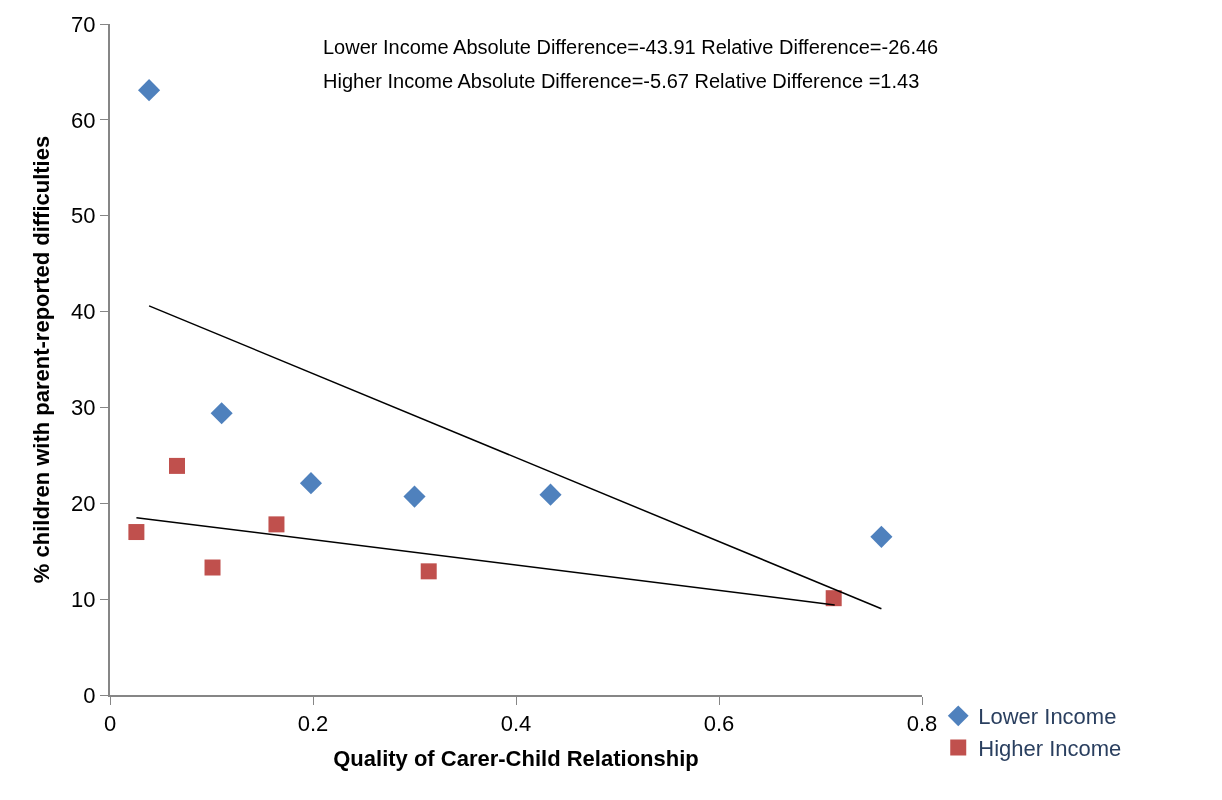 Image resolution: width=1222 pixels, height=800 pixels. Describe the element at coordinates (89, 695) in the screenshot. I see `y-tick-label: 0` at that location.